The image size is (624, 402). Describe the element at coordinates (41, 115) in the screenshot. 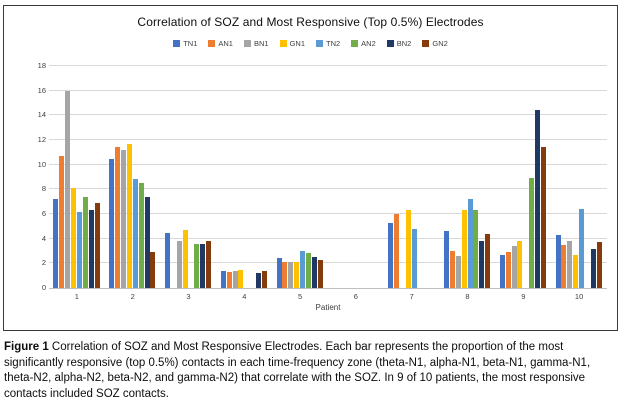

I see `y-tick-label: 14` at that location.